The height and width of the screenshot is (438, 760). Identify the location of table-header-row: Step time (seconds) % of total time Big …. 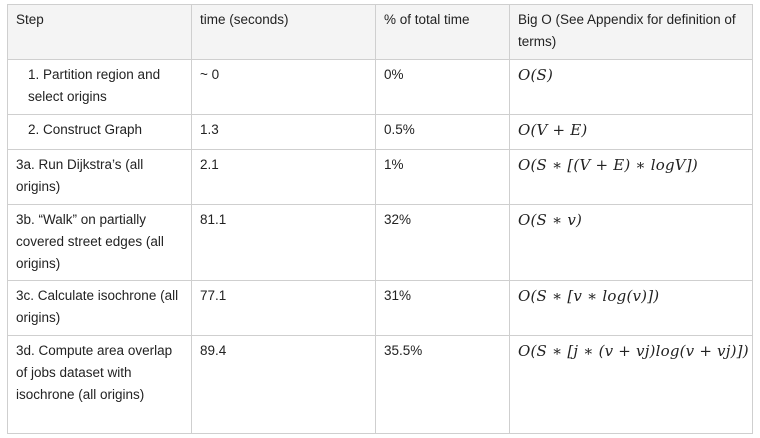
(380, 32).